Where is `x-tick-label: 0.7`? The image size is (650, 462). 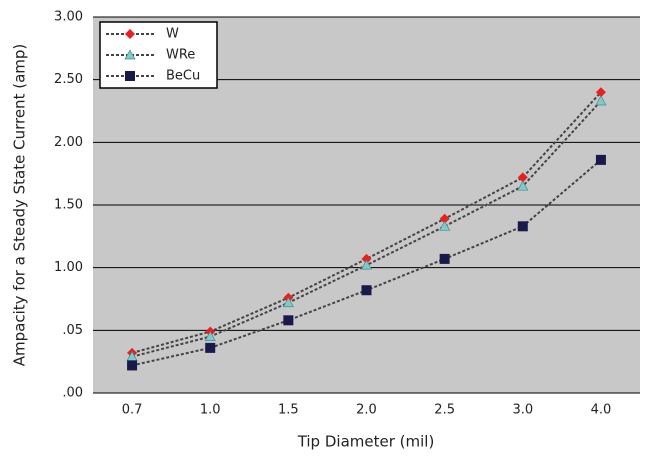 x-tick-label: 0.7 is located at coordinates (132, 410).